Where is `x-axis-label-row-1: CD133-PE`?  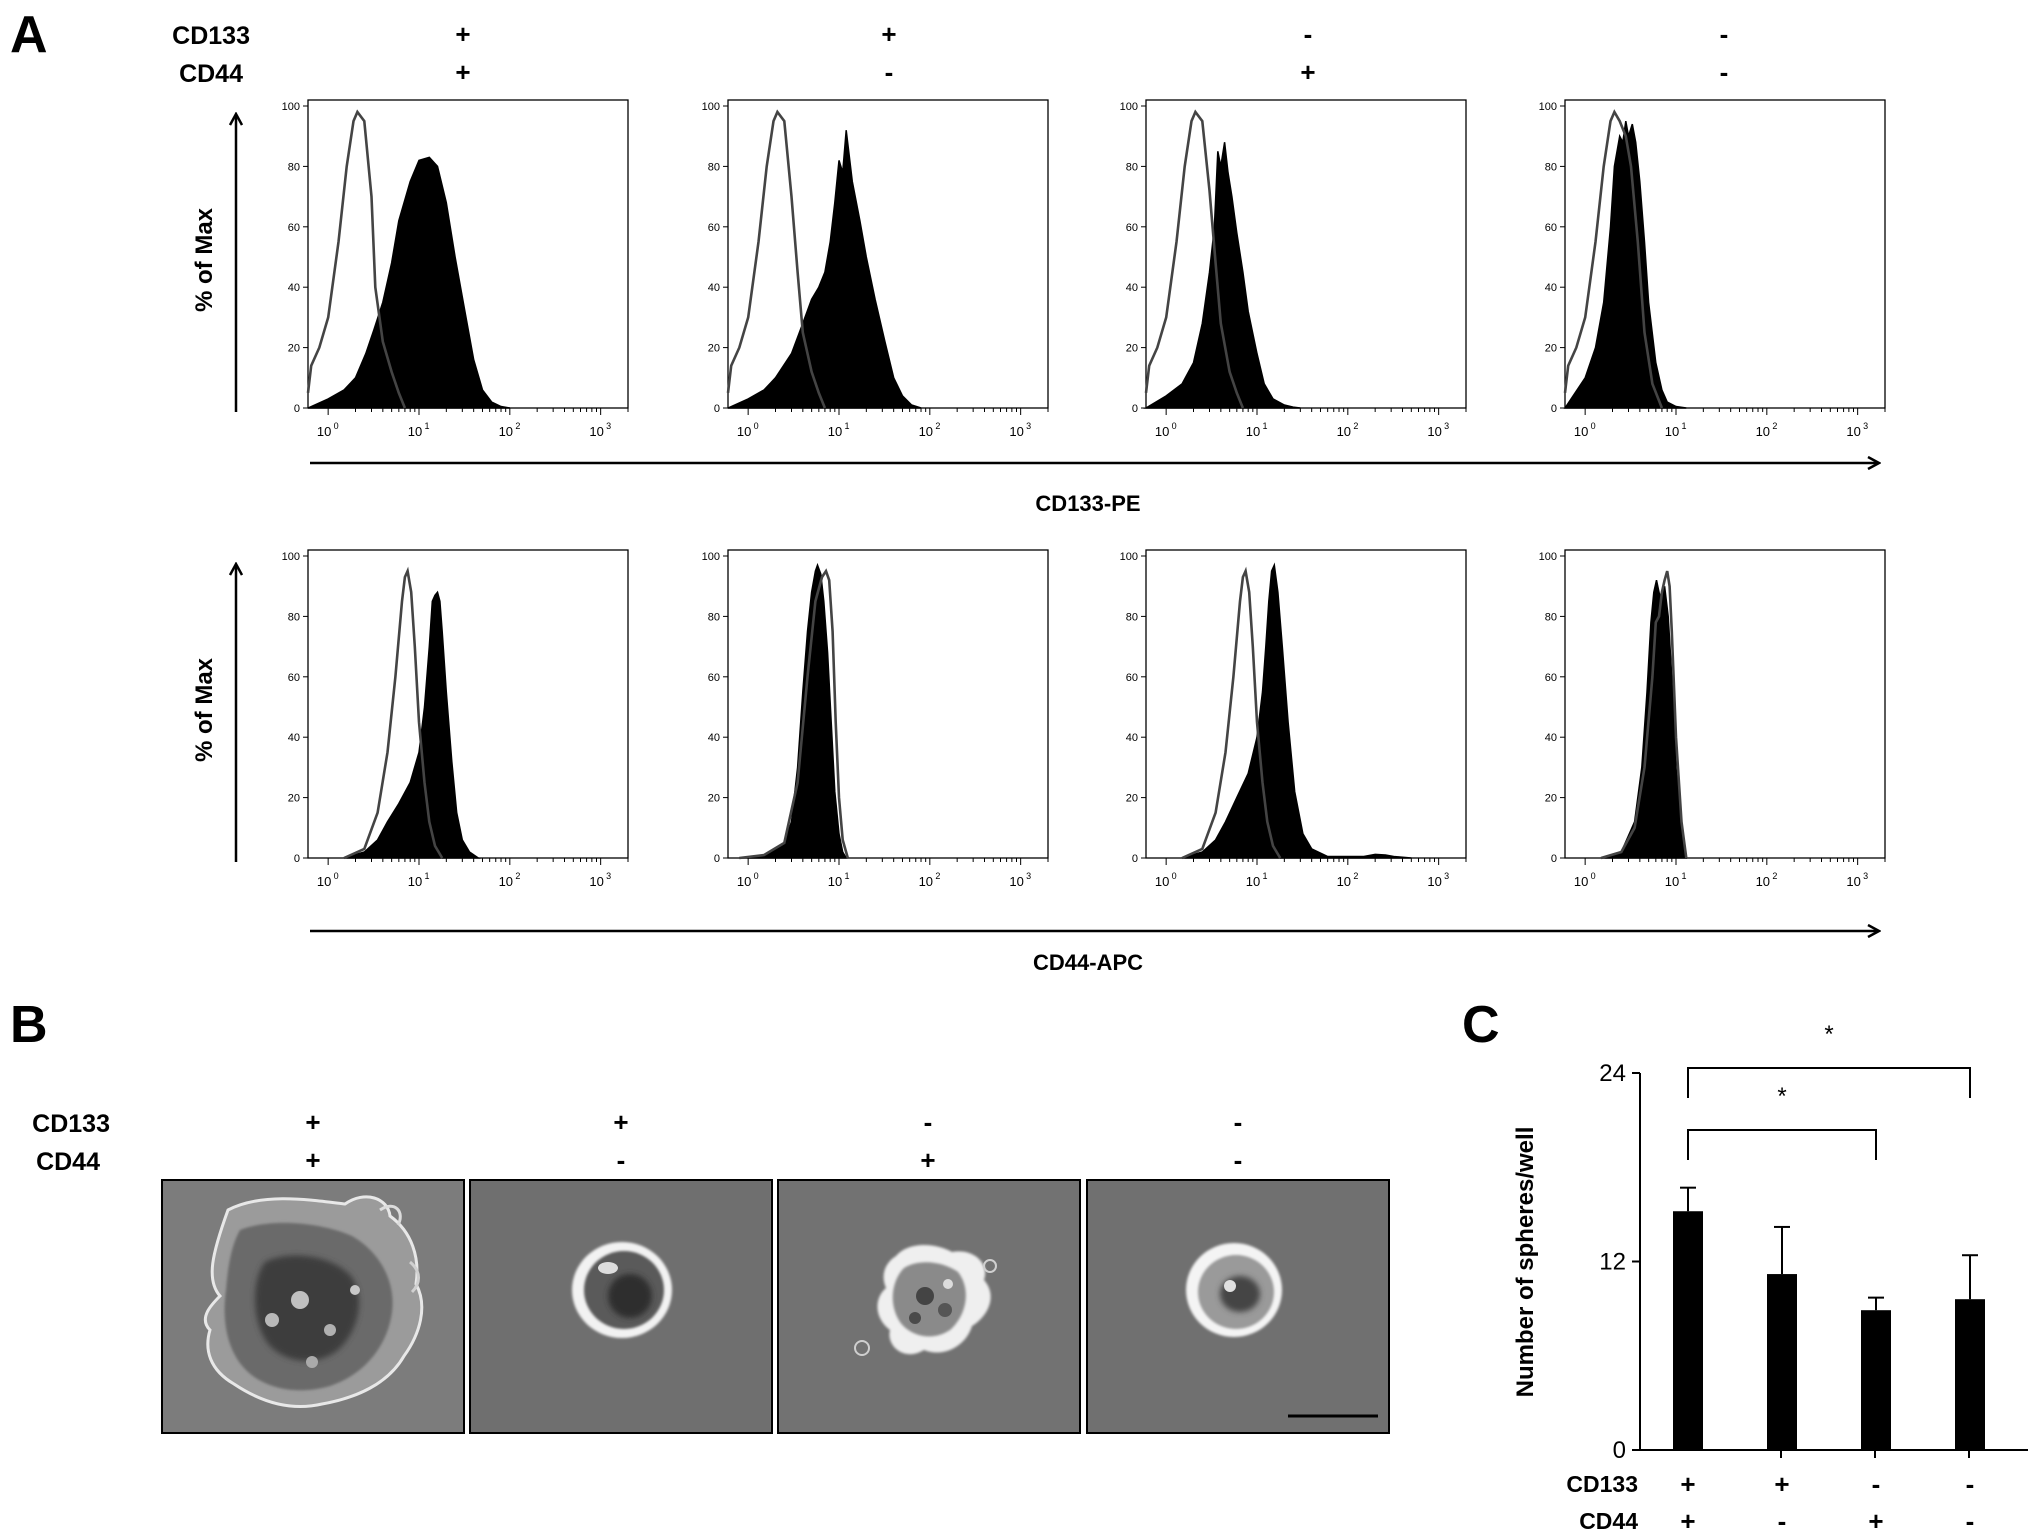 x-axis-label-row-1: CD133-PE is located at coordinates (1087, 503).